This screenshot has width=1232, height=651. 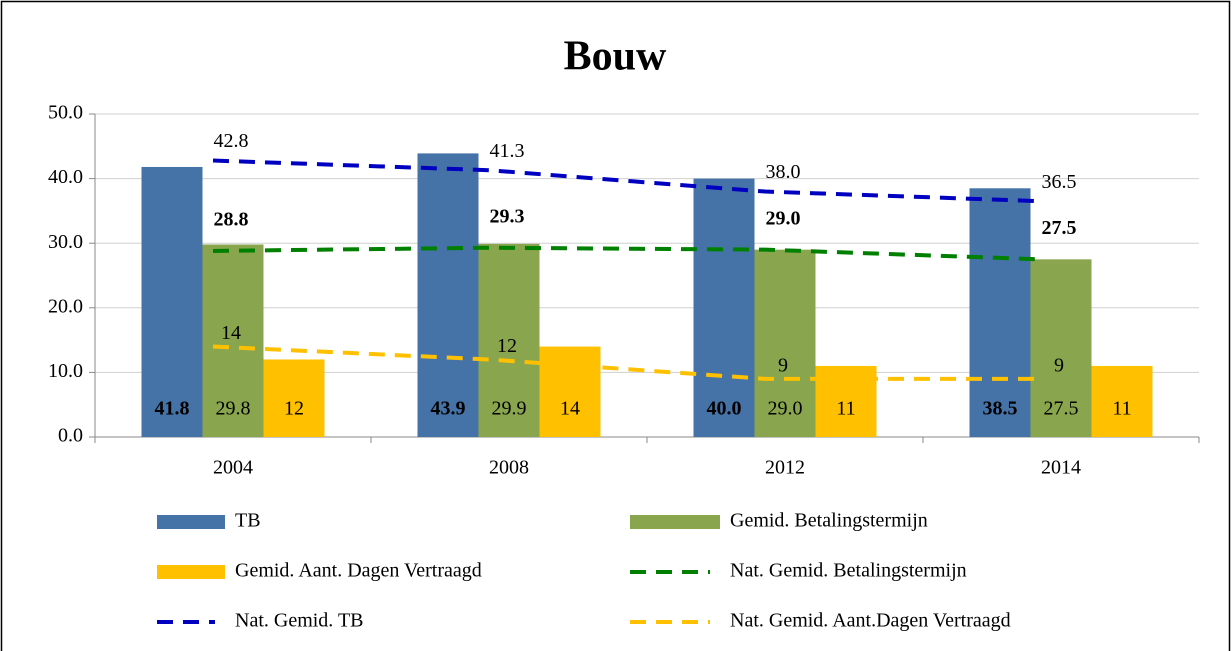 What do you see at coordinates (231, 220) in the screenshot?
I see `data-label: 28.8` at bounding box center [231, 220].